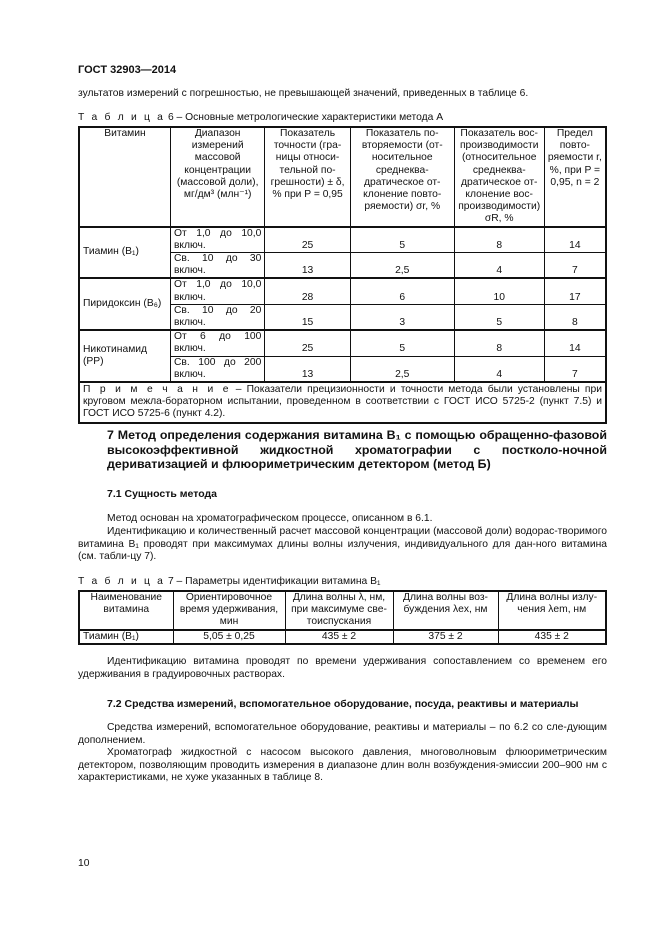 Image resolution: width=661 pixels, height=935 pixels. Describe the element at coordinates (445, 637) in the screenshot. I see `value-cell: 375 ± 2` at that location.